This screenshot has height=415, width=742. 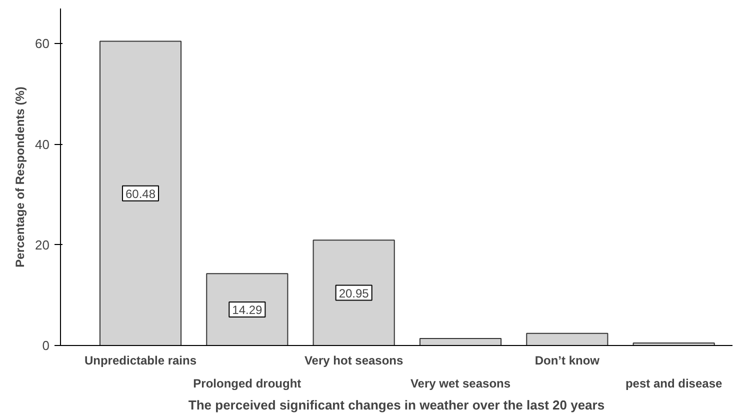 I want to click on x-tick-label: Very hot seasons, so click(x=354, y=361).